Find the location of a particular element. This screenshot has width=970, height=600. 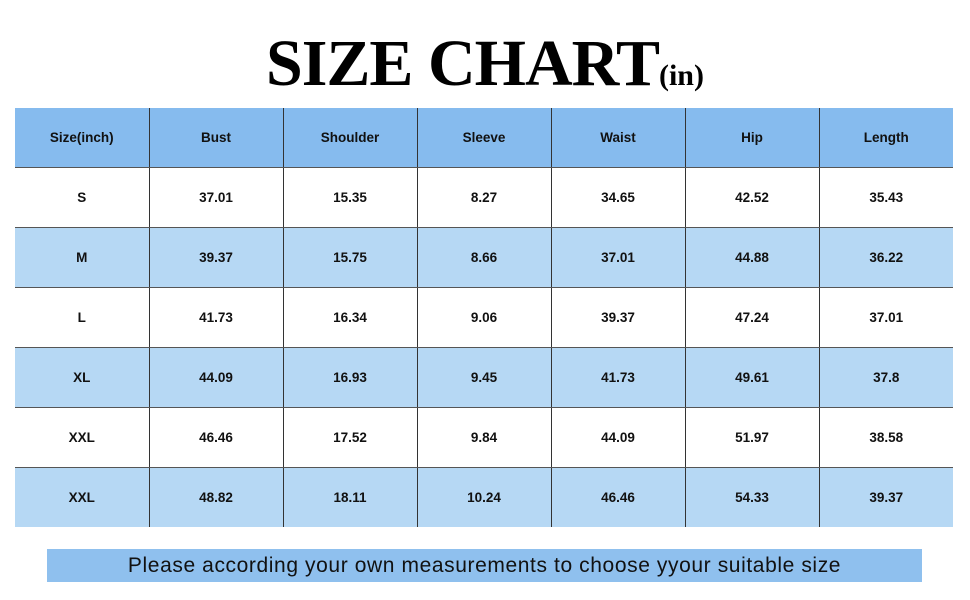

size-cell: S is located at coordinates (82, 197).